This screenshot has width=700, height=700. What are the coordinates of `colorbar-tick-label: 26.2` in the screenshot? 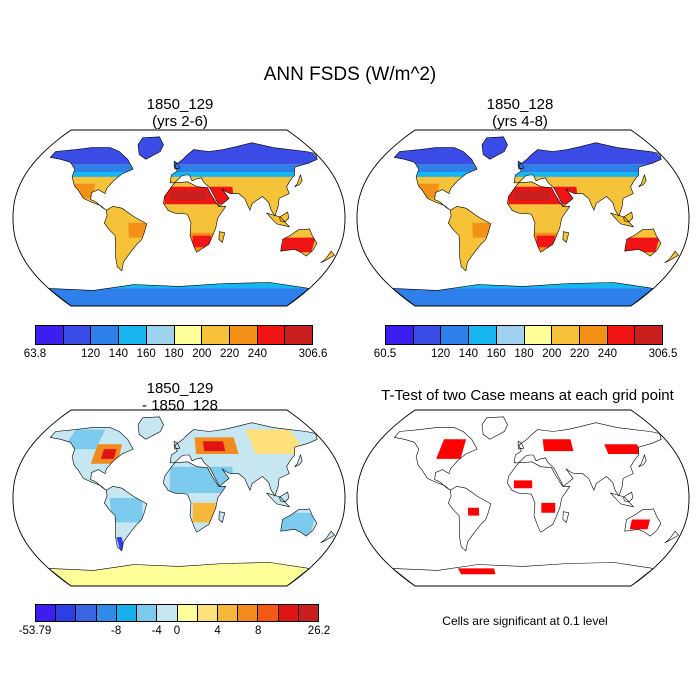 It's located at (319, 631).